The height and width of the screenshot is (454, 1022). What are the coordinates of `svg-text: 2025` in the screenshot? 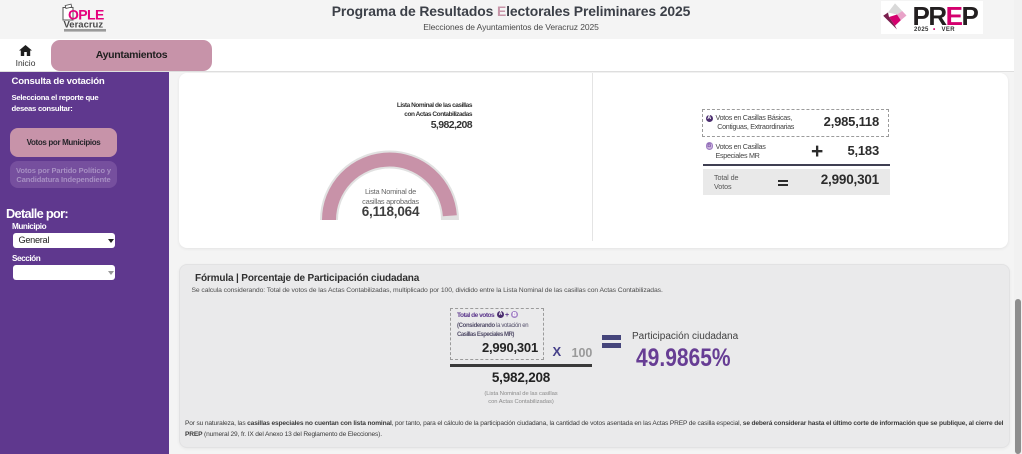 It's located at (921, 30).